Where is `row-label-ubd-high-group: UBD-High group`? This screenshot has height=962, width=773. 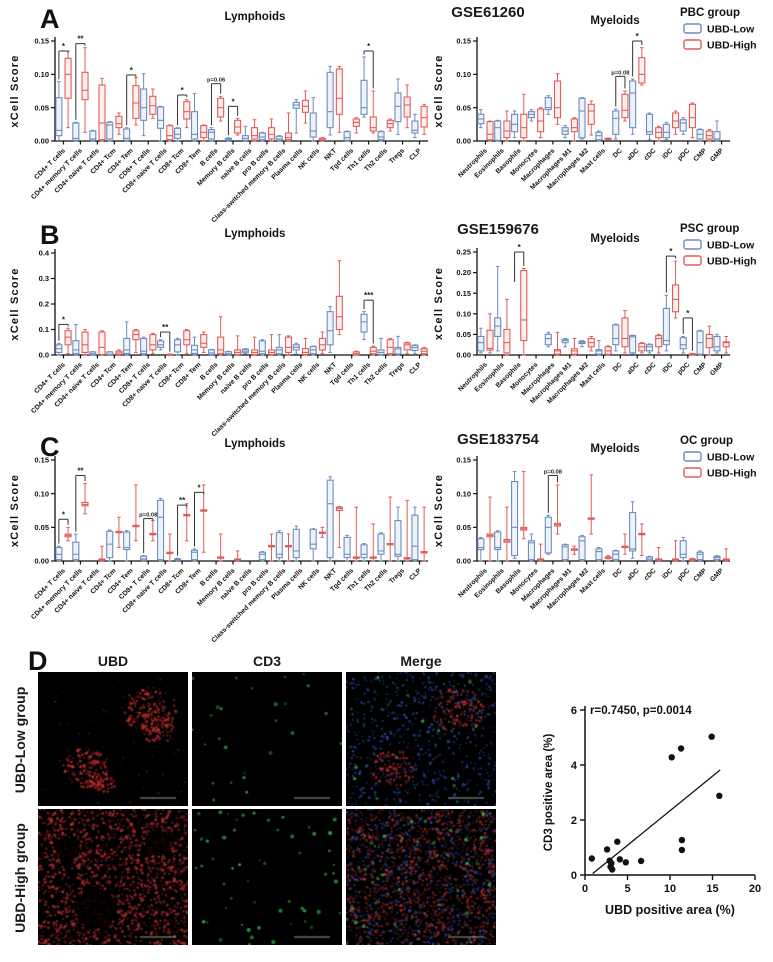
row-label-ubd-high-group: UBD-High group is located at coordinates (20, 878).